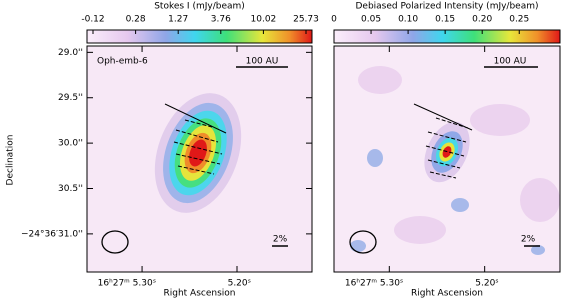  Describe the element at coordinates (318, 141) in the screenshot. I see `polarization-vectors` at that location.